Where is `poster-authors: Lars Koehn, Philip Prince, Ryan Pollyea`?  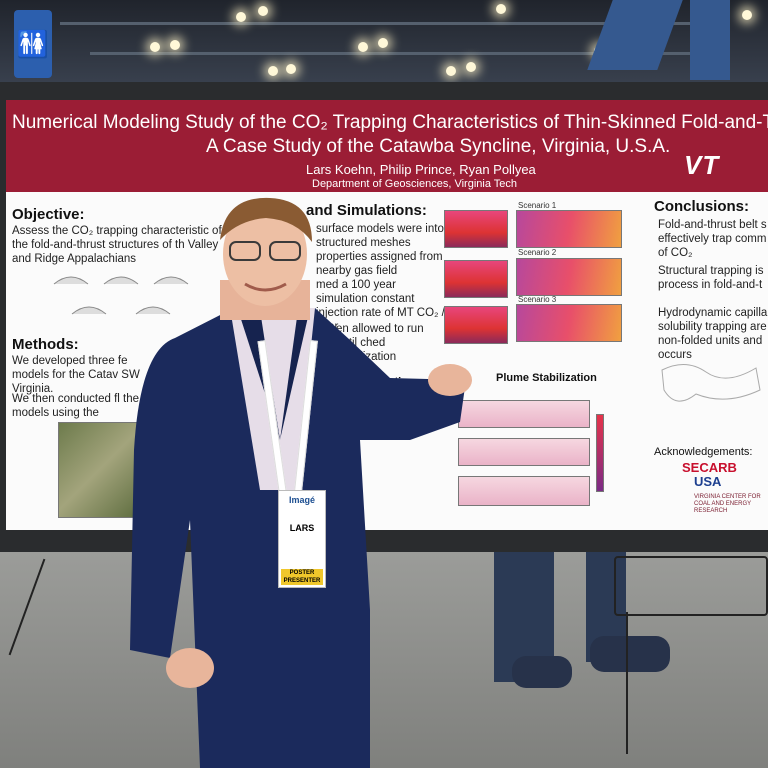
poster-authors: Lars Koehn, Philip Prince, Ryan Pollyea is located at coordinates (421, 169).